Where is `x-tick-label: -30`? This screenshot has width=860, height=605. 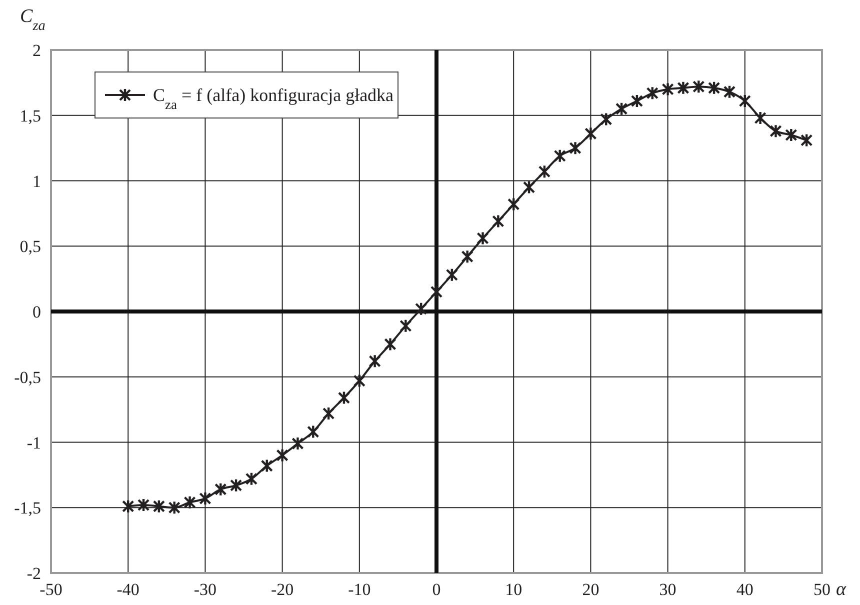
x-tick-label: -30 is located at coordinates (205, 589).